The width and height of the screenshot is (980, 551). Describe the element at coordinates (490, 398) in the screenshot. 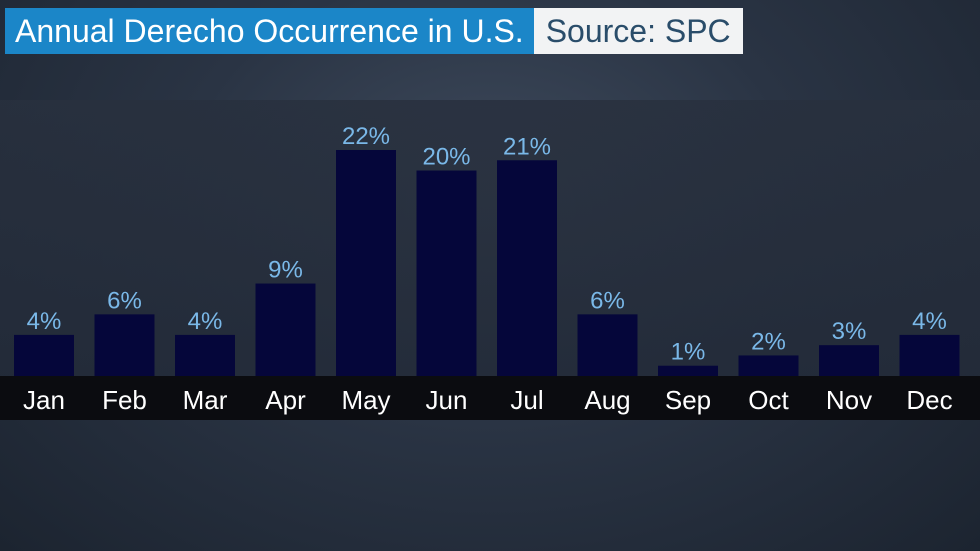

I see `month-axis-strip` at that location.